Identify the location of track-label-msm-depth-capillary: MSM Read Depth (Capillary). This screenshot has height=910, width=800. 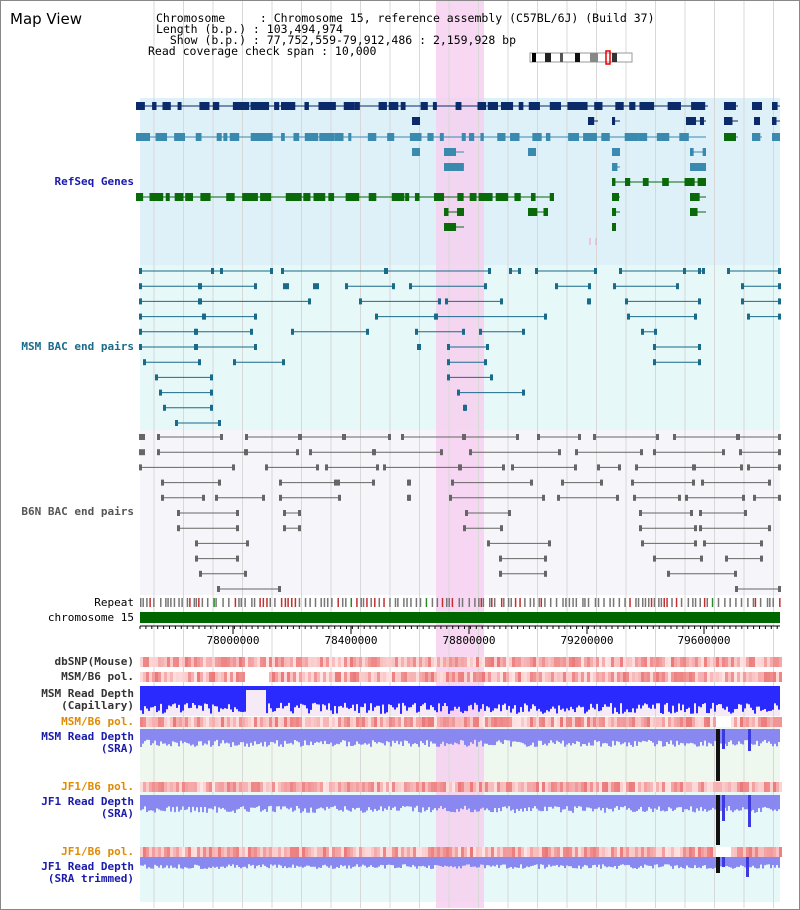
(87, 699).